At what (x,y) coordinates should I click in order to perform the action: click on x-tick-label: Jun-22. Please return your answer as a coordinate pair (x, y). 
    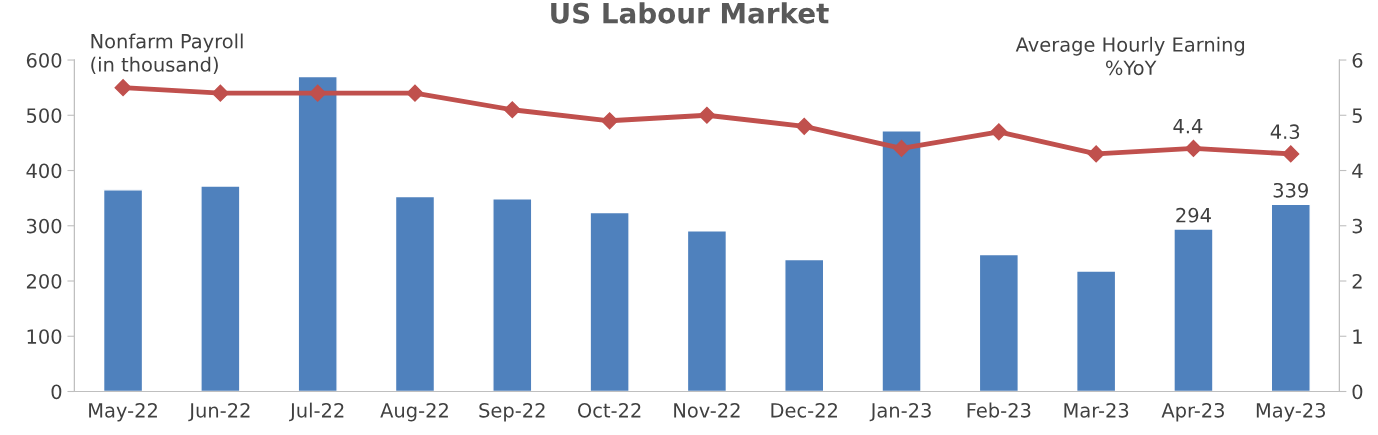
    Looking at the image, I should click on (219, 412).